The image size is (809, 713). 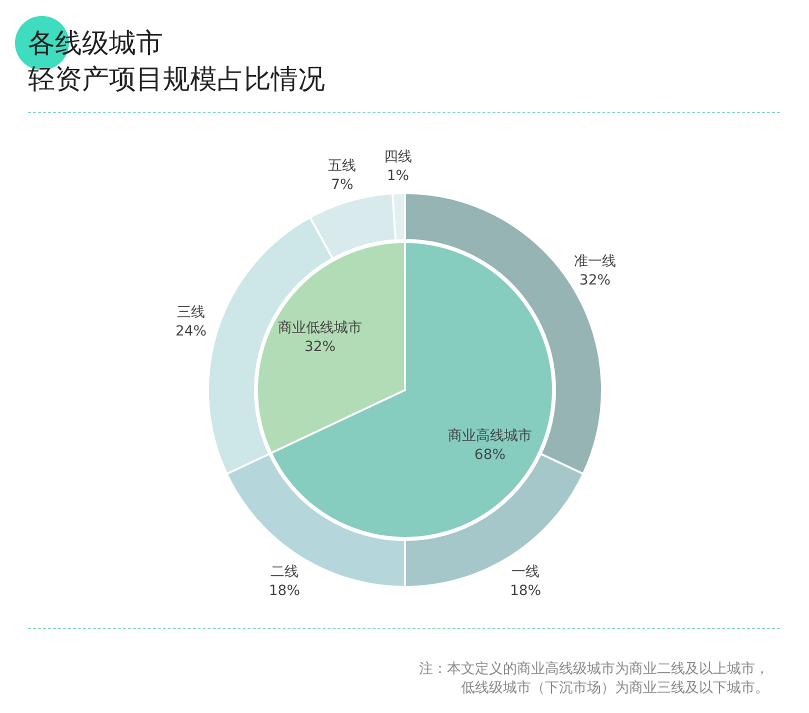 I want to click on text: 低线级城市（下沉市场）为商业三线及以下城市。, so click(x=614, y=688).